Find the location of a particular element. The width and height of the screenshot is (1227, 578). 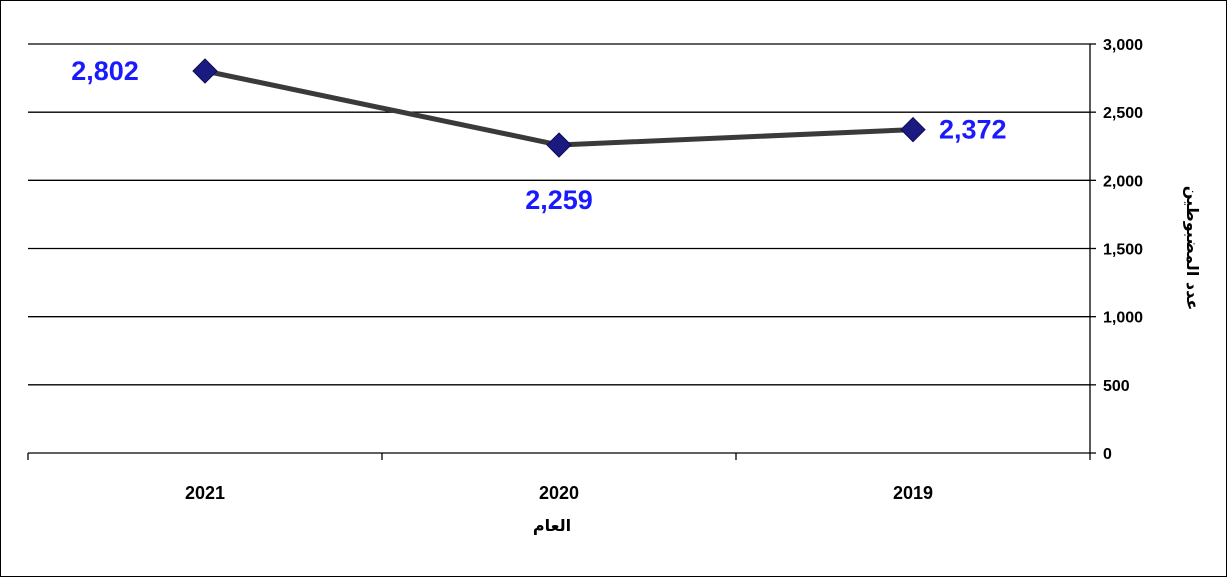

data-markers is located at coordinates (559, 108).